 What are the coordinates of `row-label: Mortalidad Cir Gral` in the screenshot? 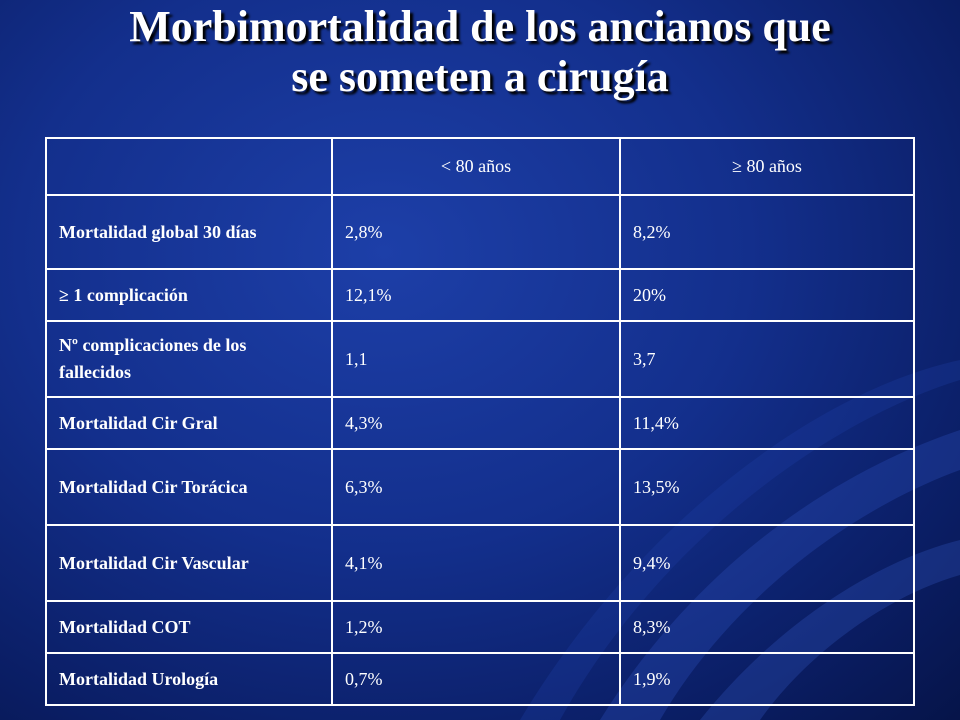 It's located at (189, 423).